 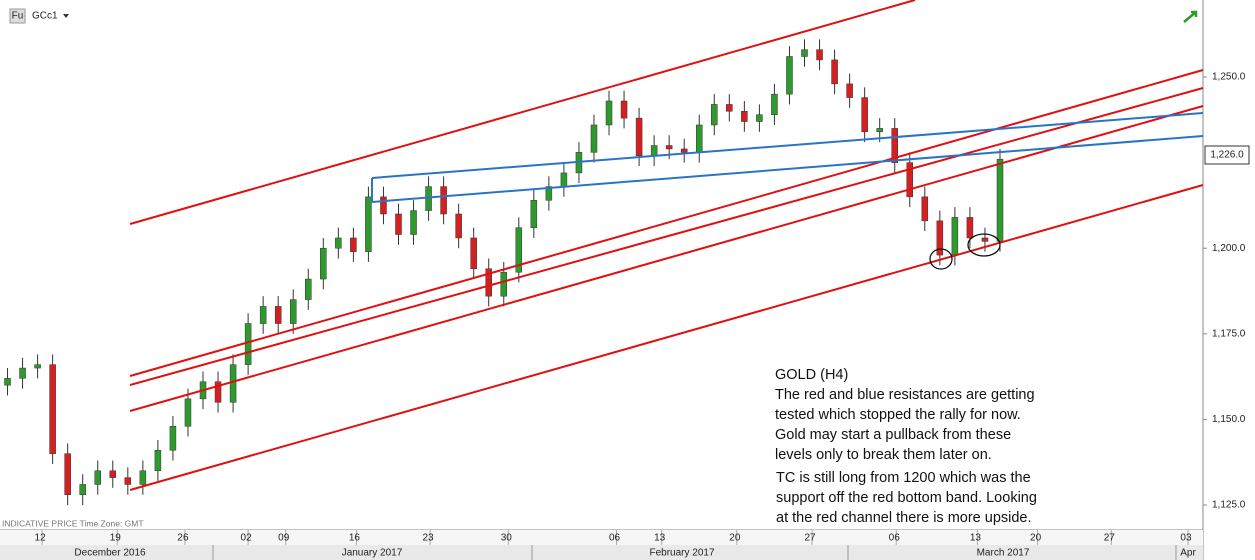 I want to click on y-tick-label: 1,125.0, so click(x=1229, y=505).